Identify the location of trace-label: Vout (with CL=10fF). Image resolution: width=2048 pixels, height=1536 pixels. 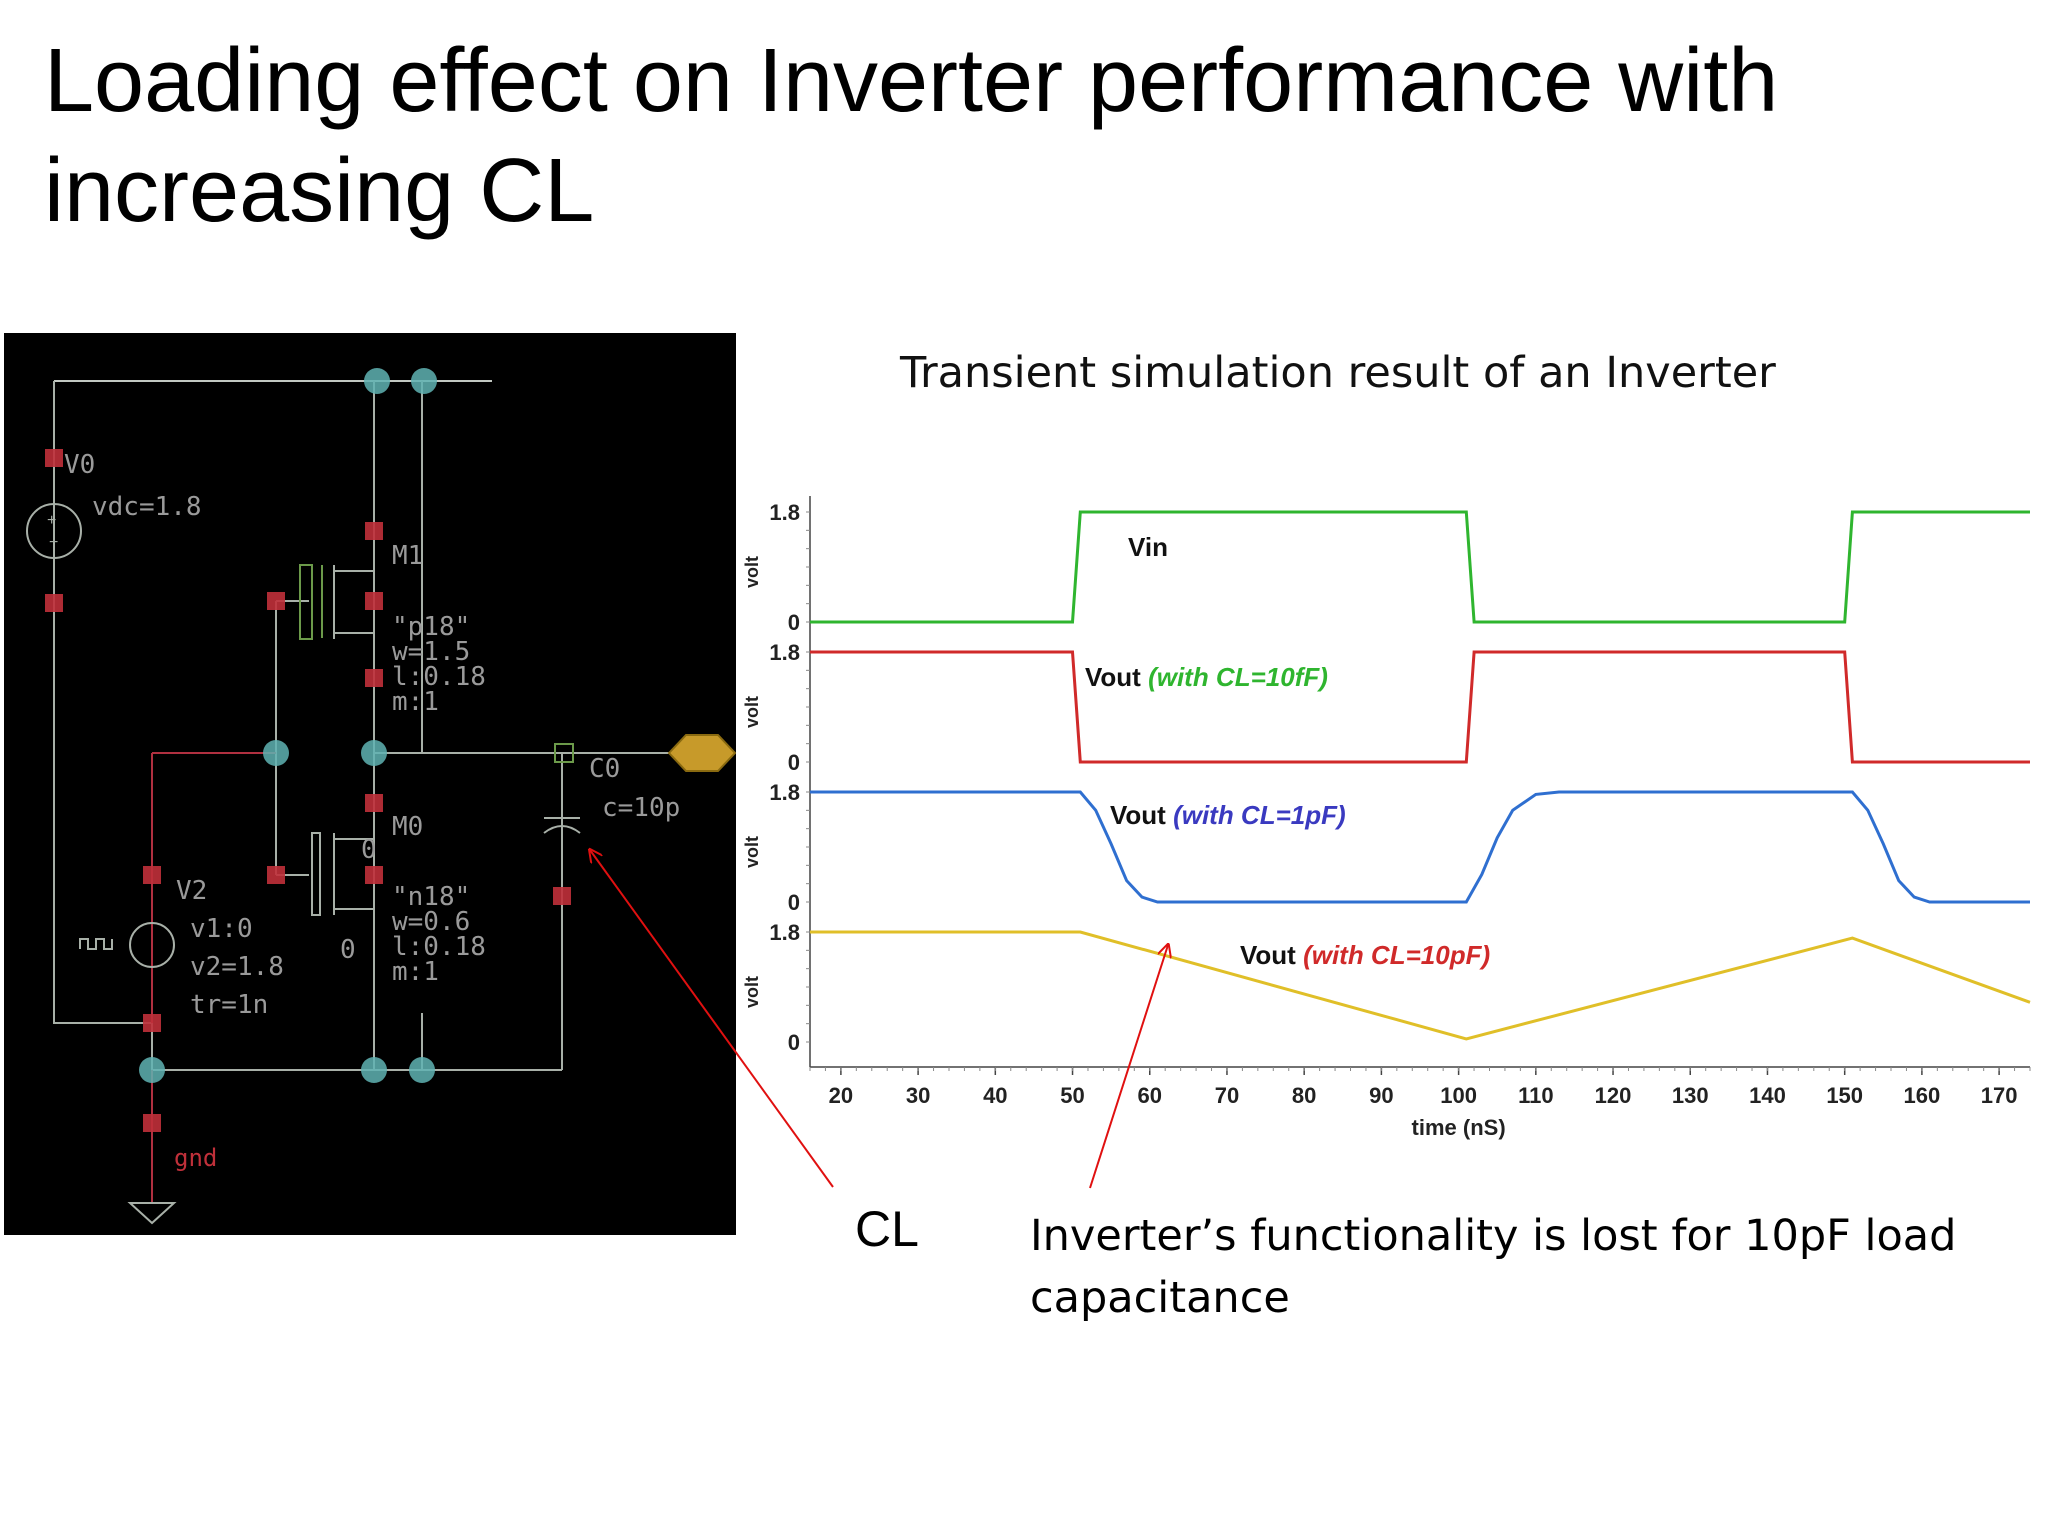
(1206, 677).